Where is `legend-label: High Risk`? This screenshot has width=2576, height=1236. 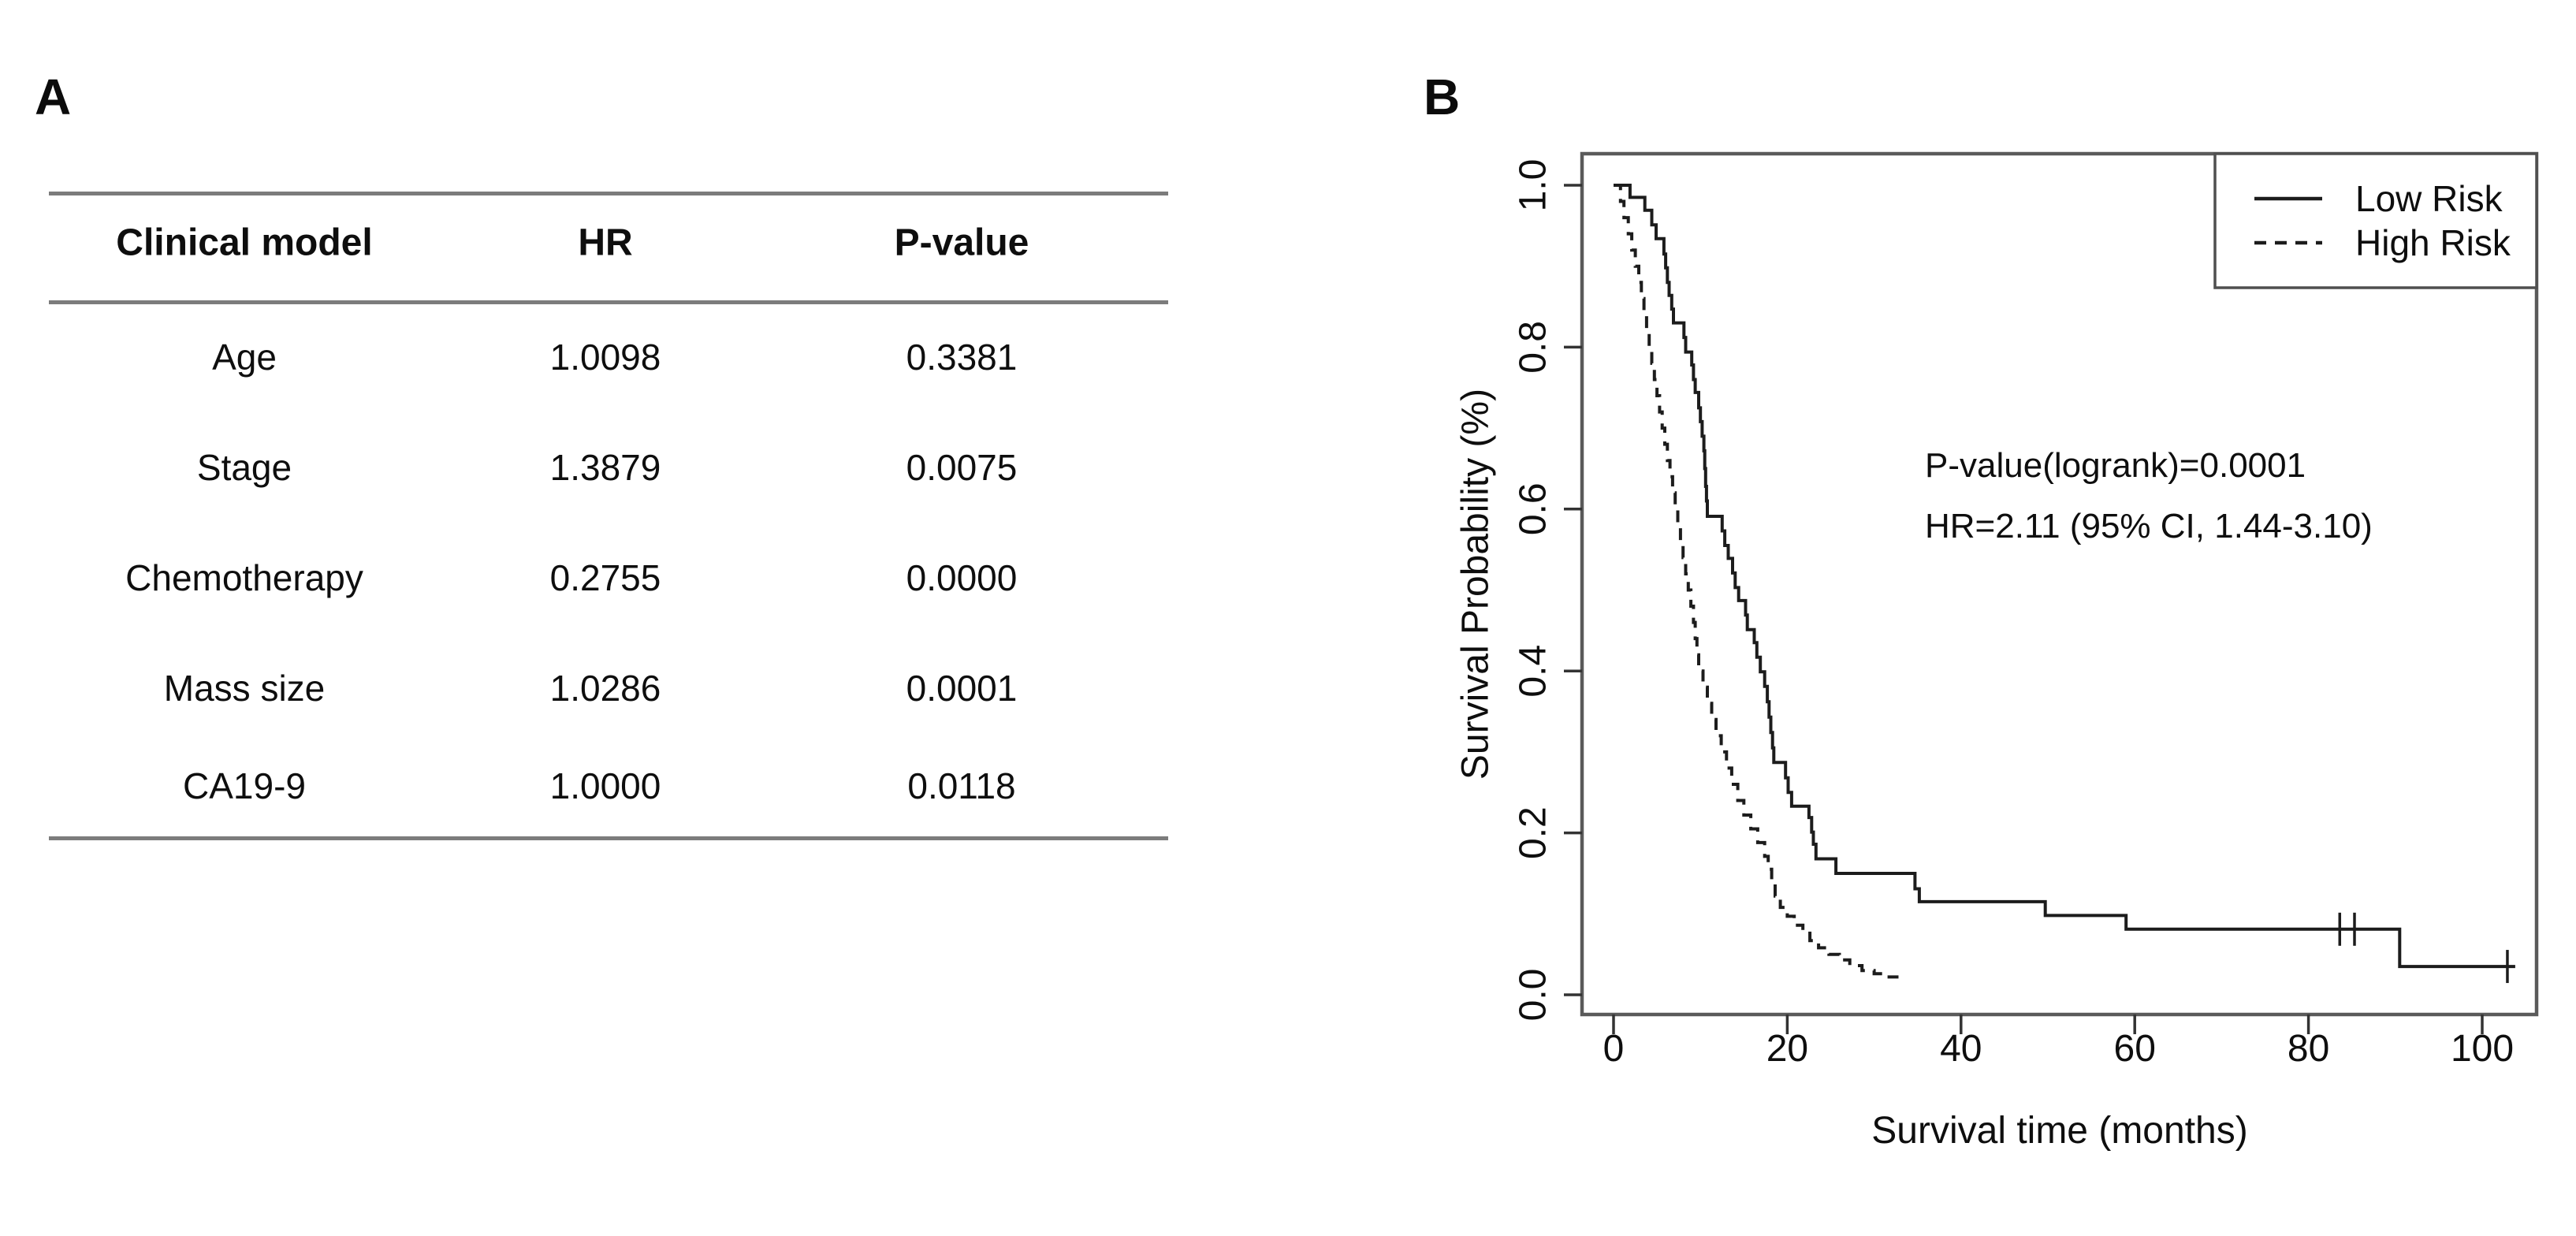
legend-label: High Risk is located at coordinates (2433, 242).